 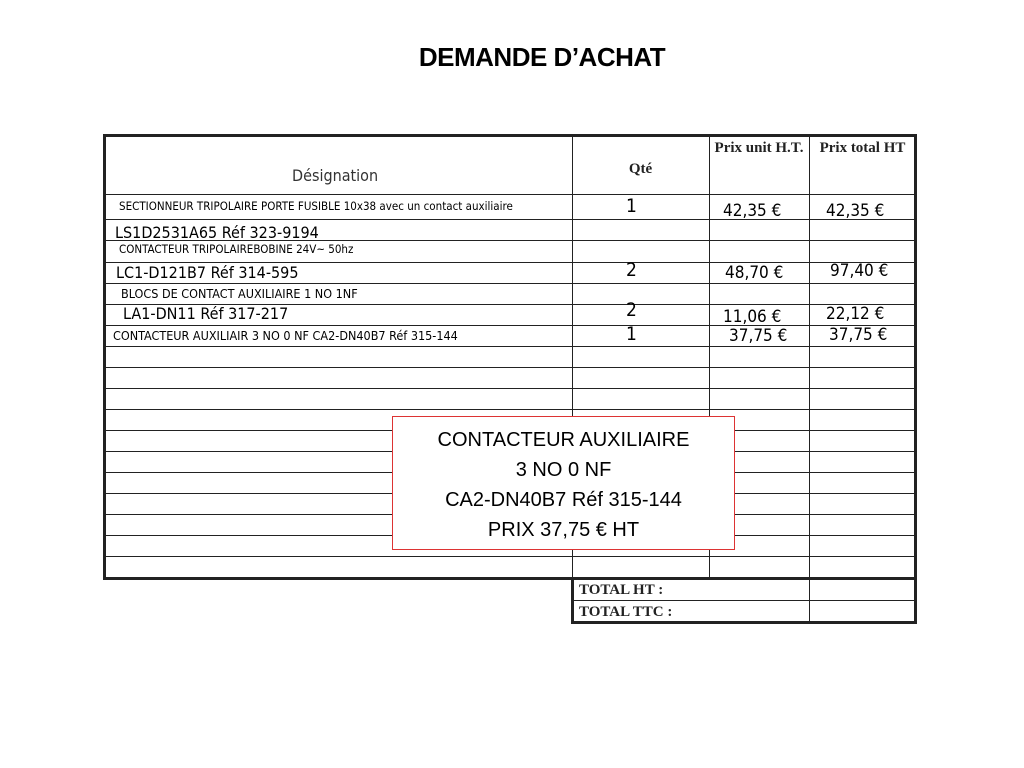 What do you see at coordinates (752, 317) in the screenshot?
I see `row3-unit: 11,06 €` at bounding box center [752, 317].